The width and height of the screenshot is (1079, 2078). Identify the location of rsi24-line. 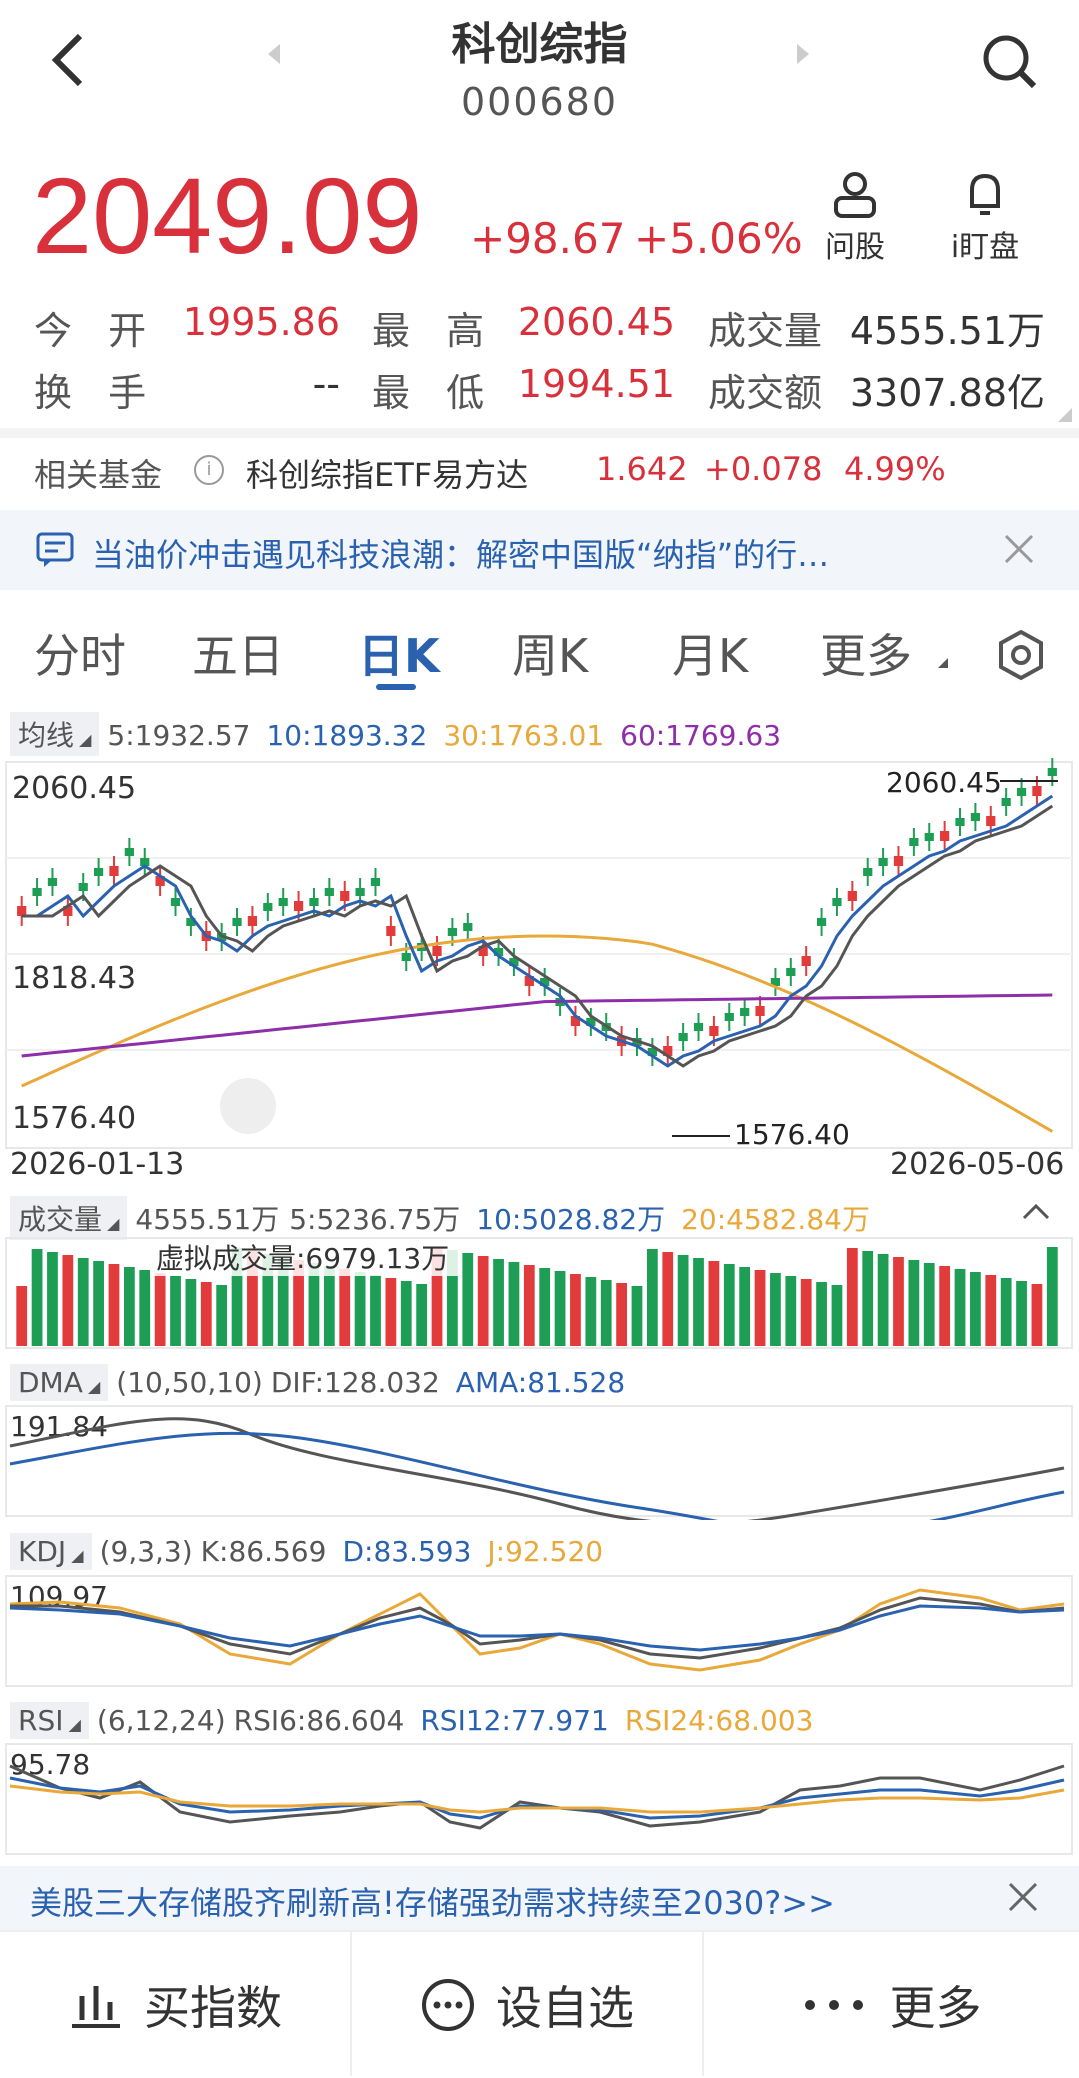
(537, 1799).